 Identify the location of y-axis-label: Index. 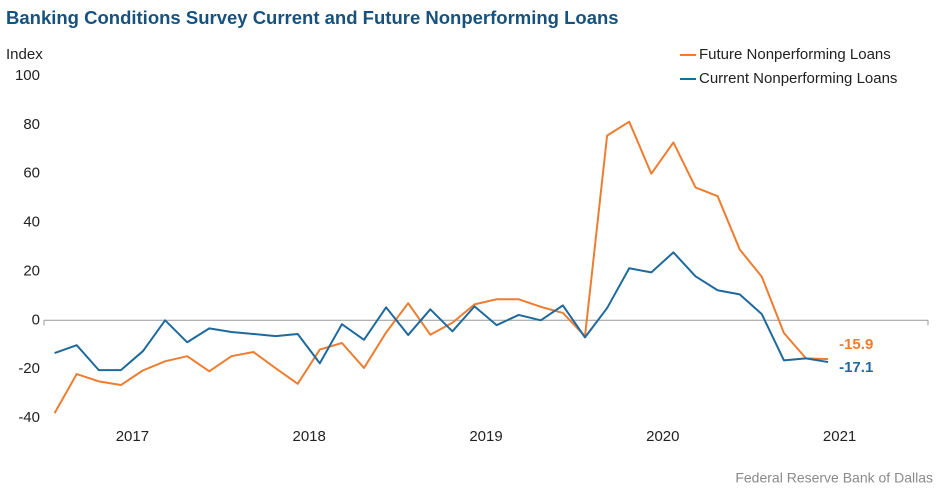
(24, 54).